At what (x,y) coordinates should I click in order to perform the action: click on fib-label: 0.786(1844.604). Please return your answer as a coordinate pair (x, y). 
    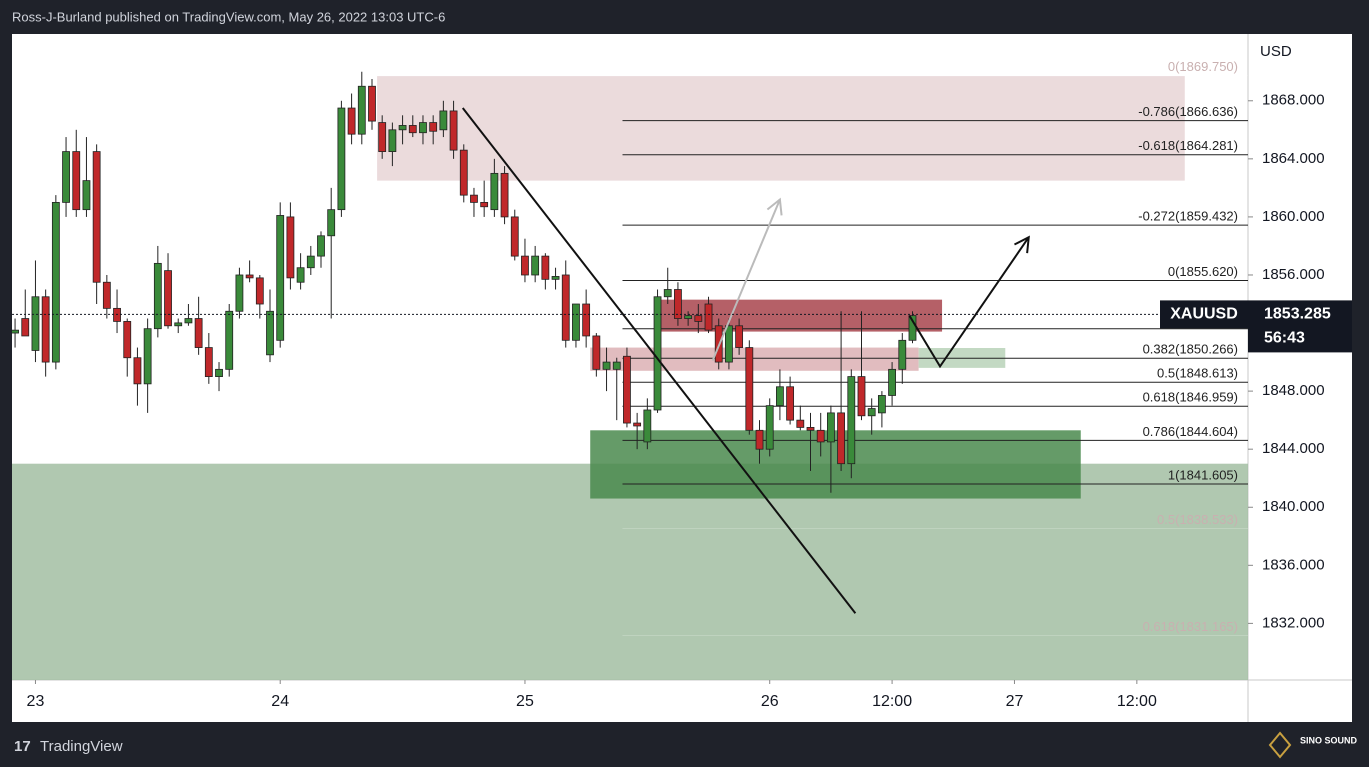
    Looking at the image, I should click on (1190, 431).